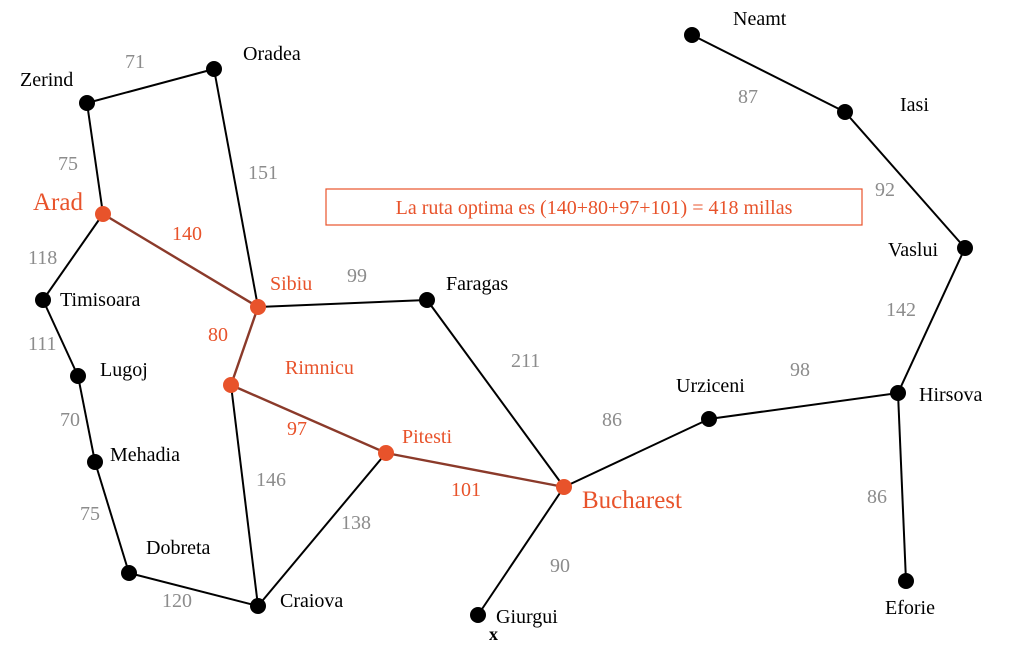 The image size is (1009, 649). What do you see at coordinates (86, 419) in the screenshot?
I see `road-lugoj-mehadia` at bounding box center [86, 419].